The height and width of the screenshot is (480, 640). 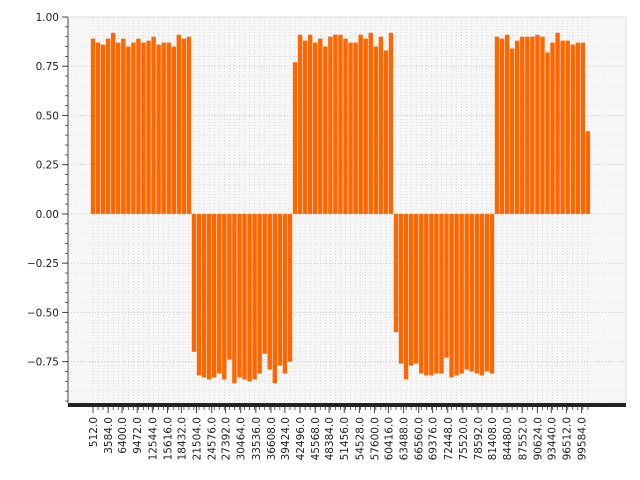 I want to click on x-tick-label: 39424.0, so click(x=286, y=438).